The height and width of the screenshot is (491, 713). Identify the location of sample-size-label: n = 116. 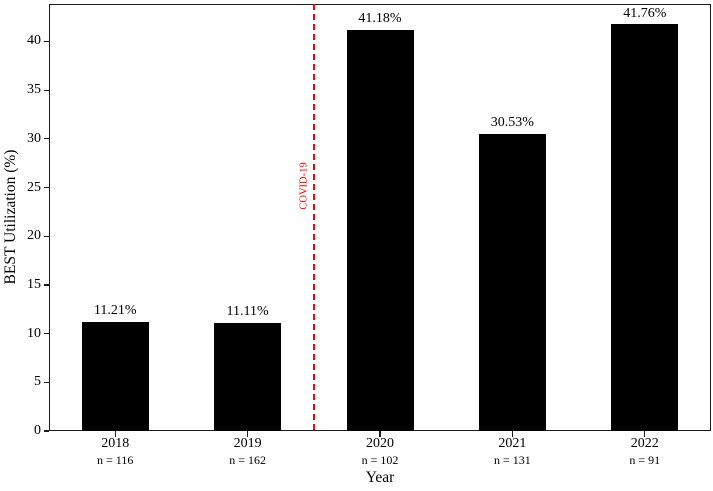
(115, 460).